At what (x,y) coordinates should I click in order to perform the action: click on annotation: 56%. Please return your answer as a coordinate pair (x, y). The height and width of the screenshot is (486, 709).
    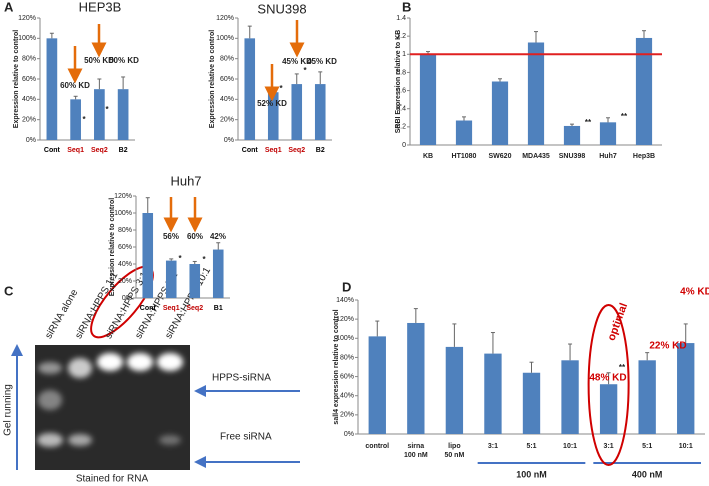
    Looking at the image, I should click on (171, 236).